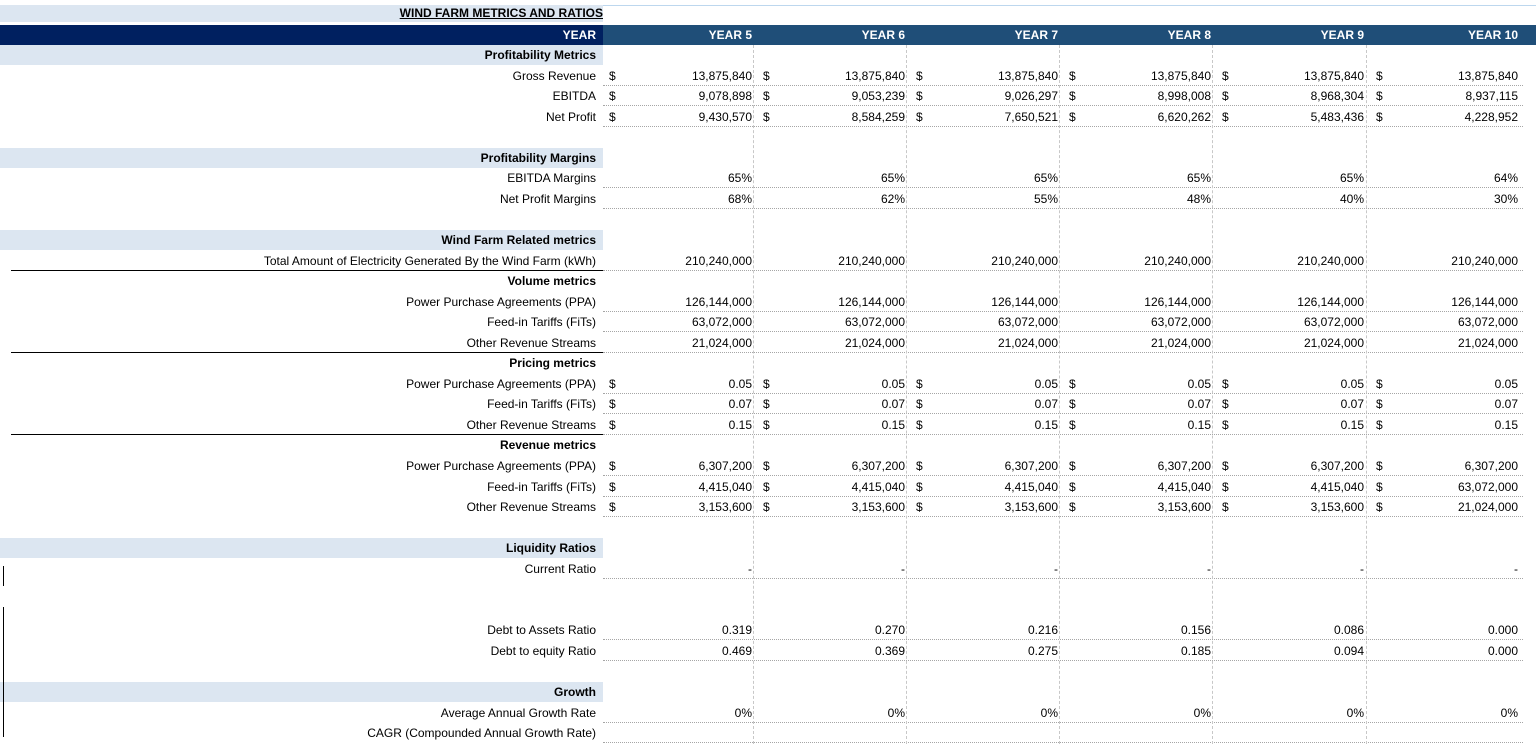  Describe the element at coordinates (730, 35) in the screenshot. I see `year-header-year-5: YEAR 5` at that location.